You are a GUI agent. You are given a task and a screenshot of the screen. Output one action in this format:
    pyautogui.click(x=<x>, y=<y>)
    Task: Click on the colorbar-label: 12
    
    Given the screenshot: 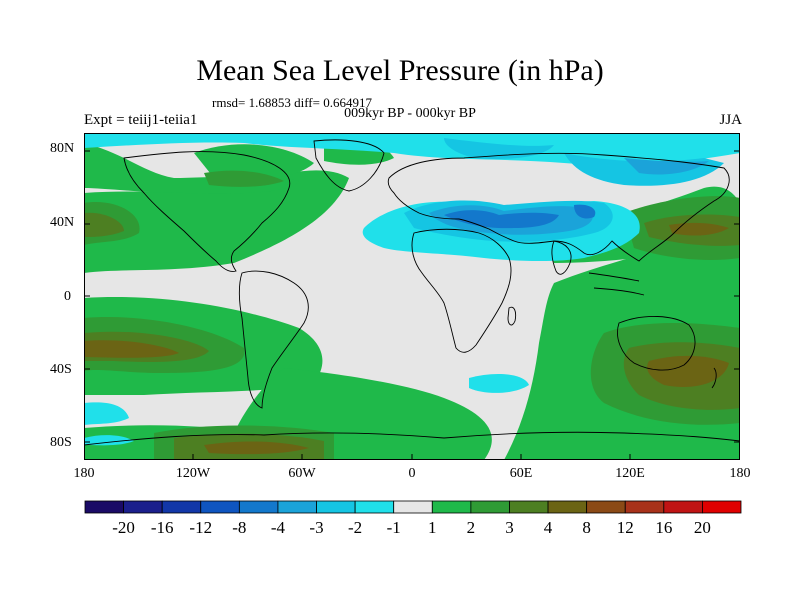 What is the action you would take?
    pyautogui.click(x=625, y=527)
    